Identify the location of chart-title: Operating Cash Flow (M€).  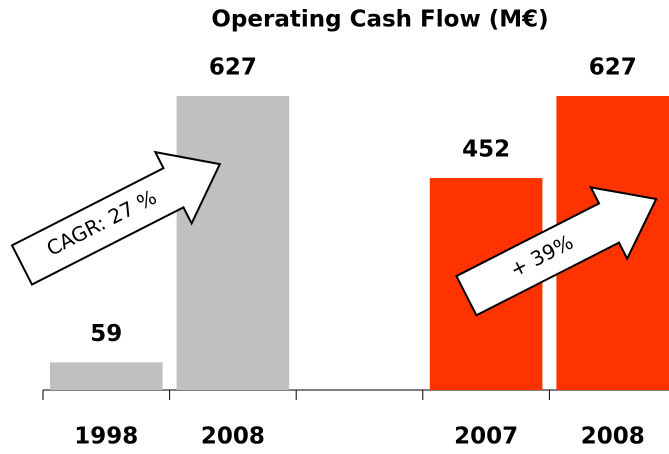
(379, 20).